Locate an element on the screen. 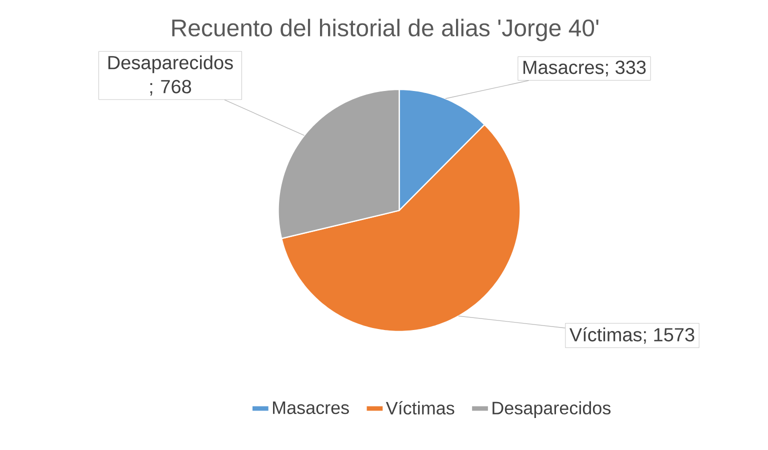 This screenshot has height=450, width=768. data-label: Desaparecidos ; 768 is located at coordinates (170, 75).